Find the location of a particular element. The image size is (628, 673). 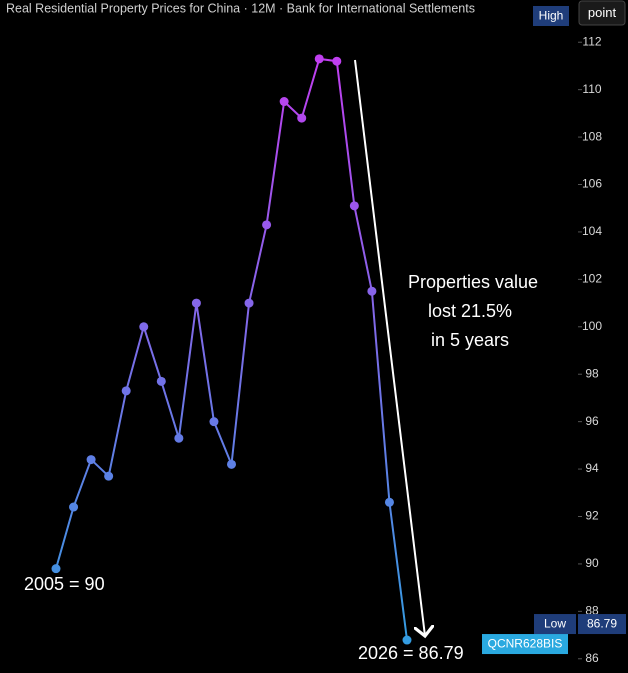

series-code-bg is located at coordinates (525, 644).